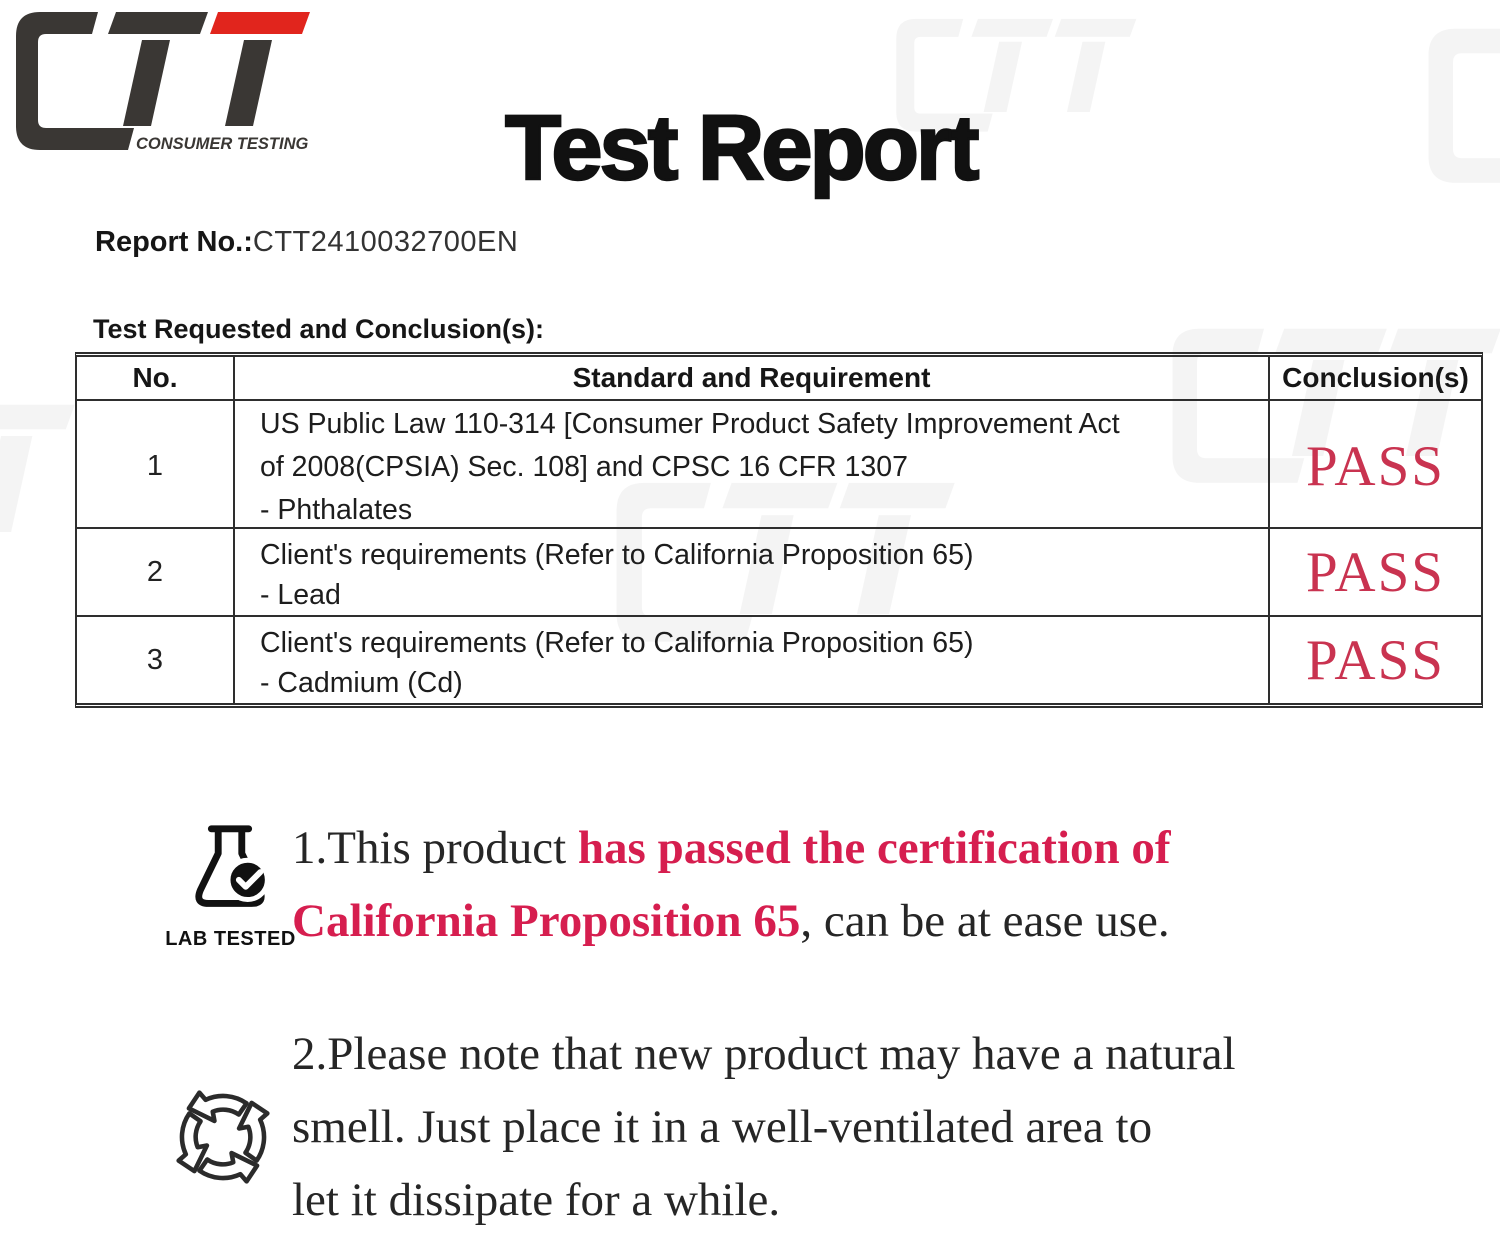 This screenshot has width=1500, height=1237. I want to click on table-header-no: No., so click(155, 377).